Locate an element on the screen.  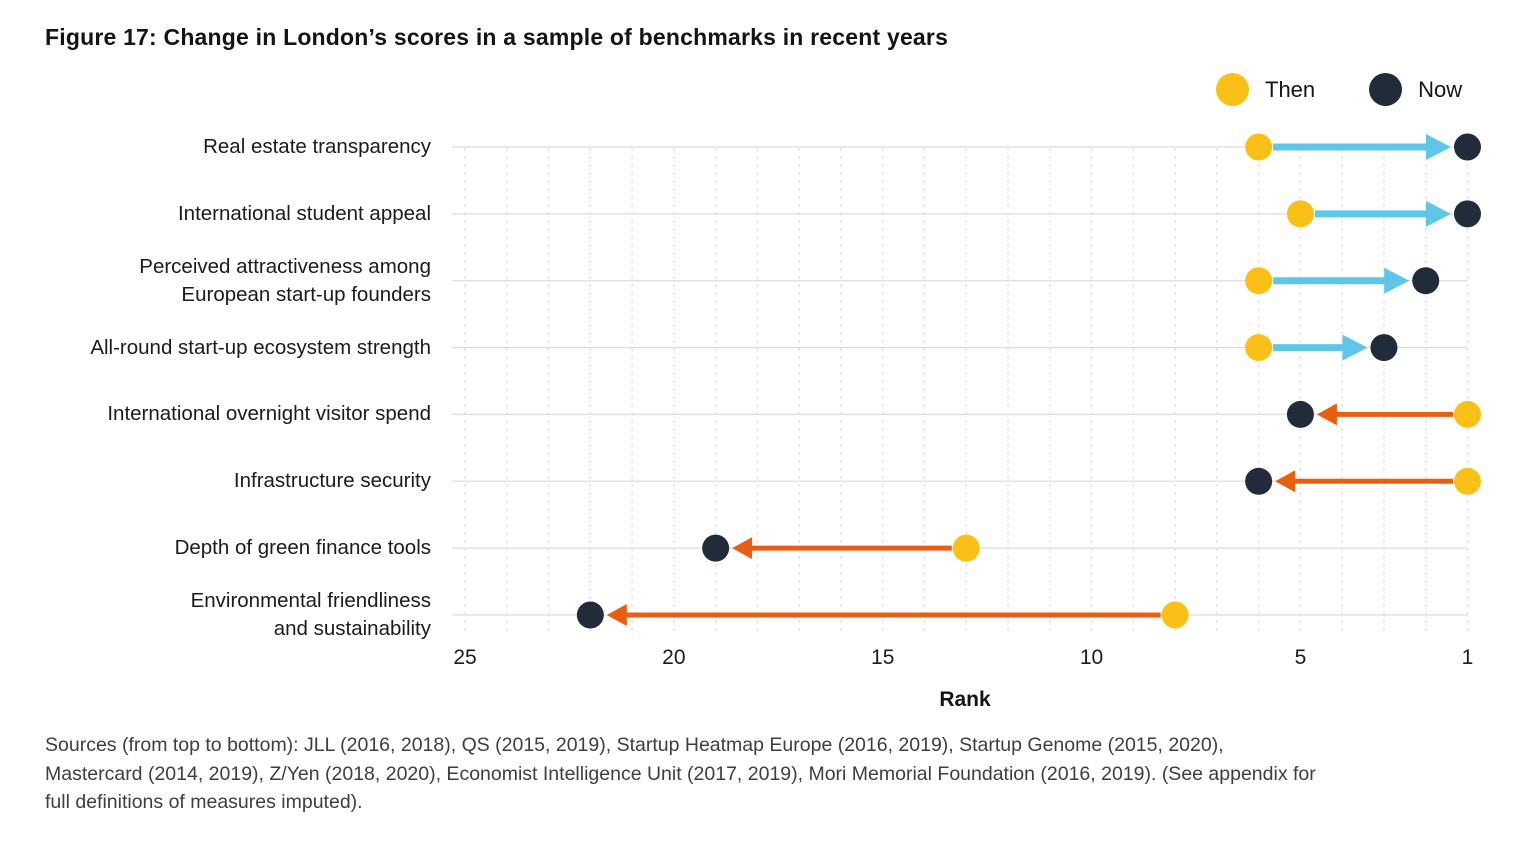
x-tick-label: 5 is located at coordinates (1300, 657).